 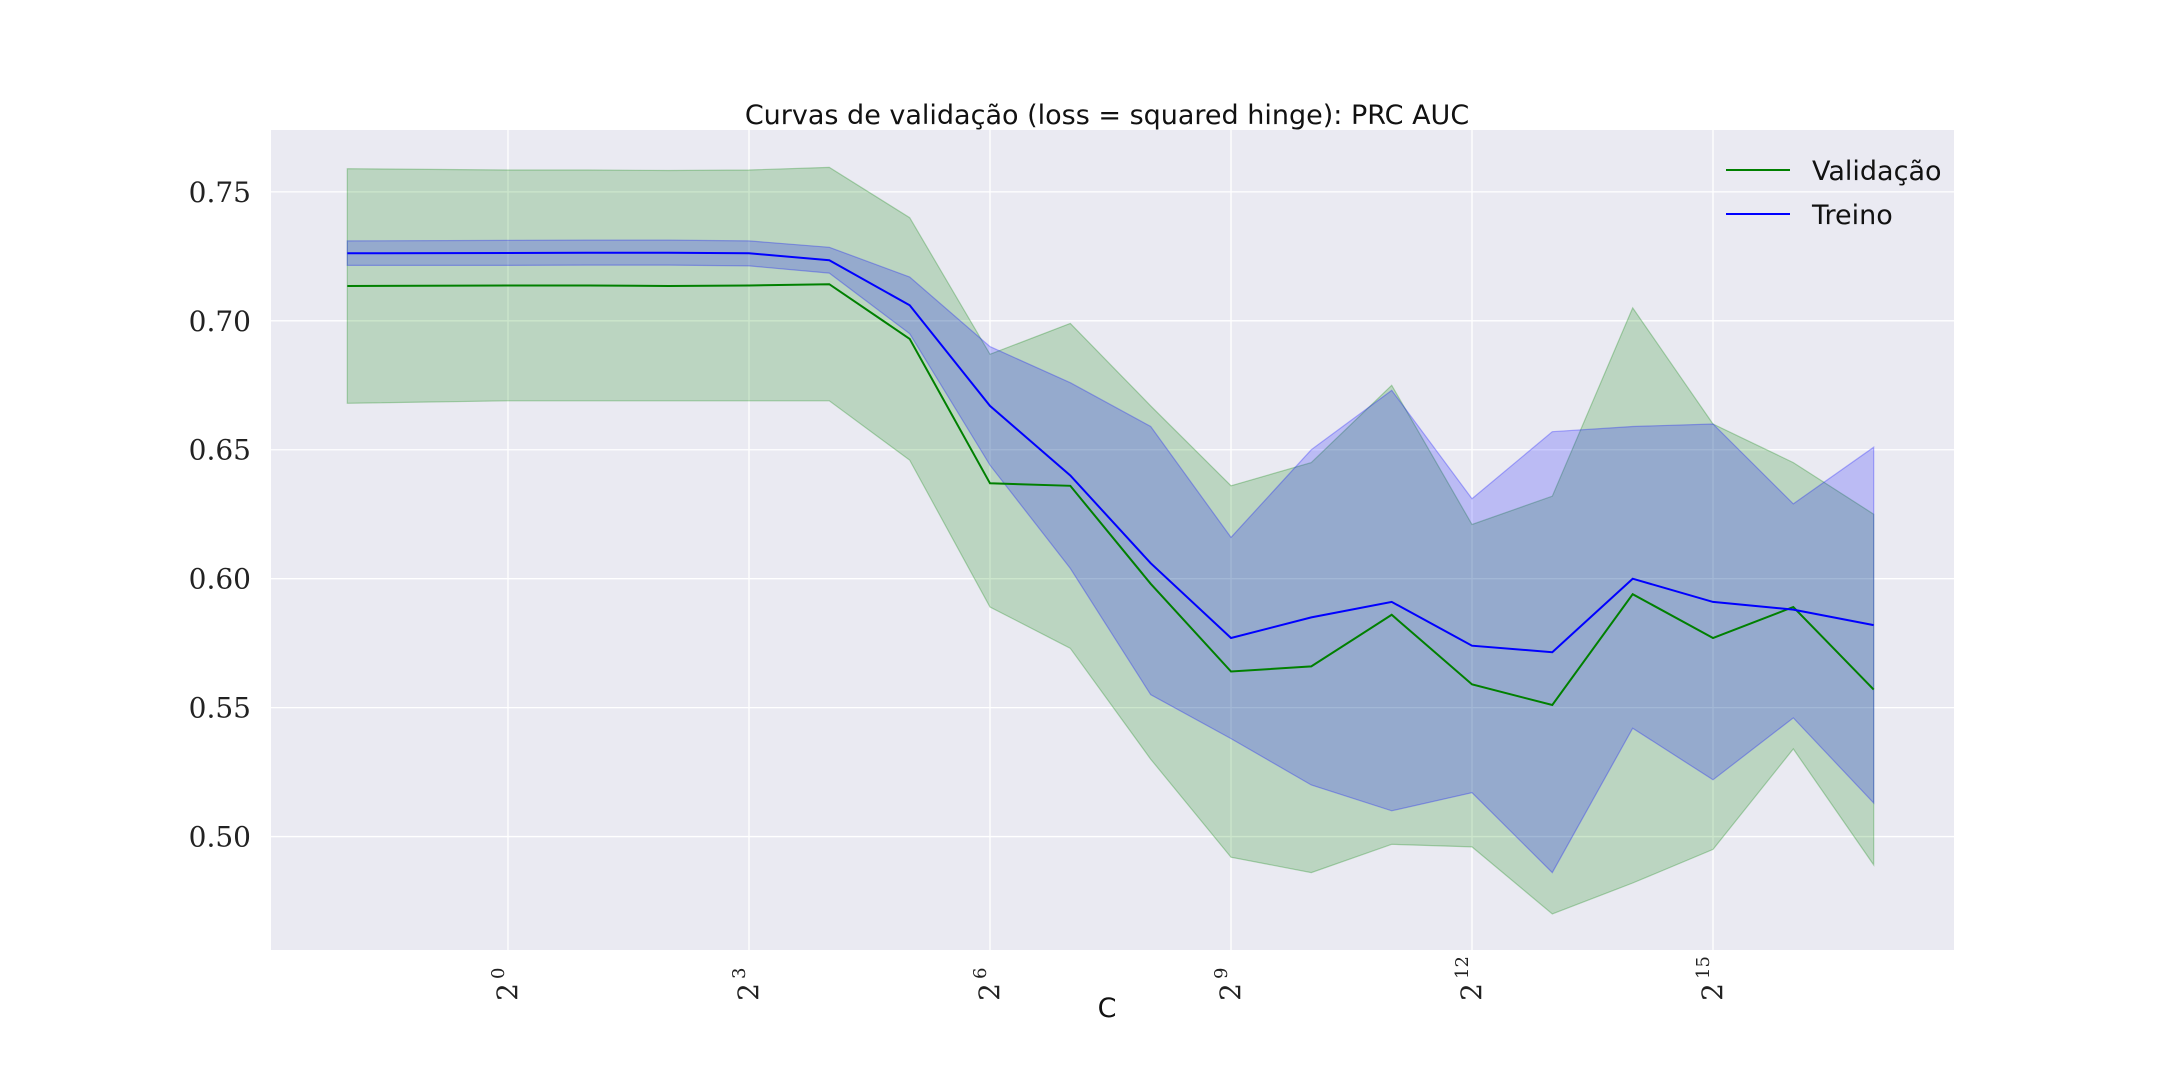 What do you see at coordinates (739, 973) in the screenshot?
I see `svg-text: 3` at bounding box center [739, 973].